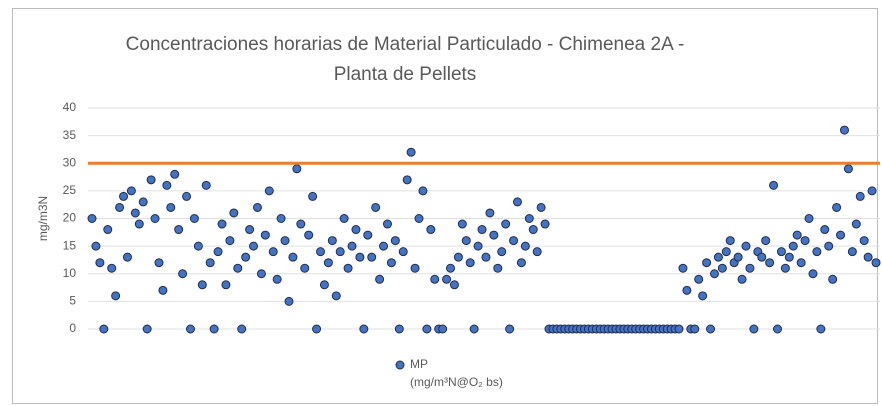 This screenshot has height=406, width=882. I want to click on y-tick-label: 25, so click(70, 190).